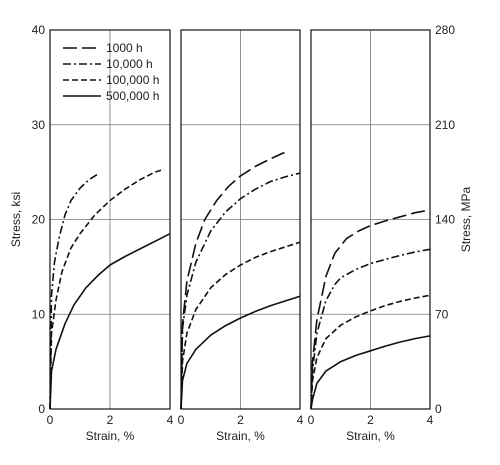 Image resolution: width=500 pixels, height=465 pixels. What do you see at coordinates (132, 96) in the screenshot?
I see `legend-label-500-000-h: 500,000 h` at bounding box center [132, 96].